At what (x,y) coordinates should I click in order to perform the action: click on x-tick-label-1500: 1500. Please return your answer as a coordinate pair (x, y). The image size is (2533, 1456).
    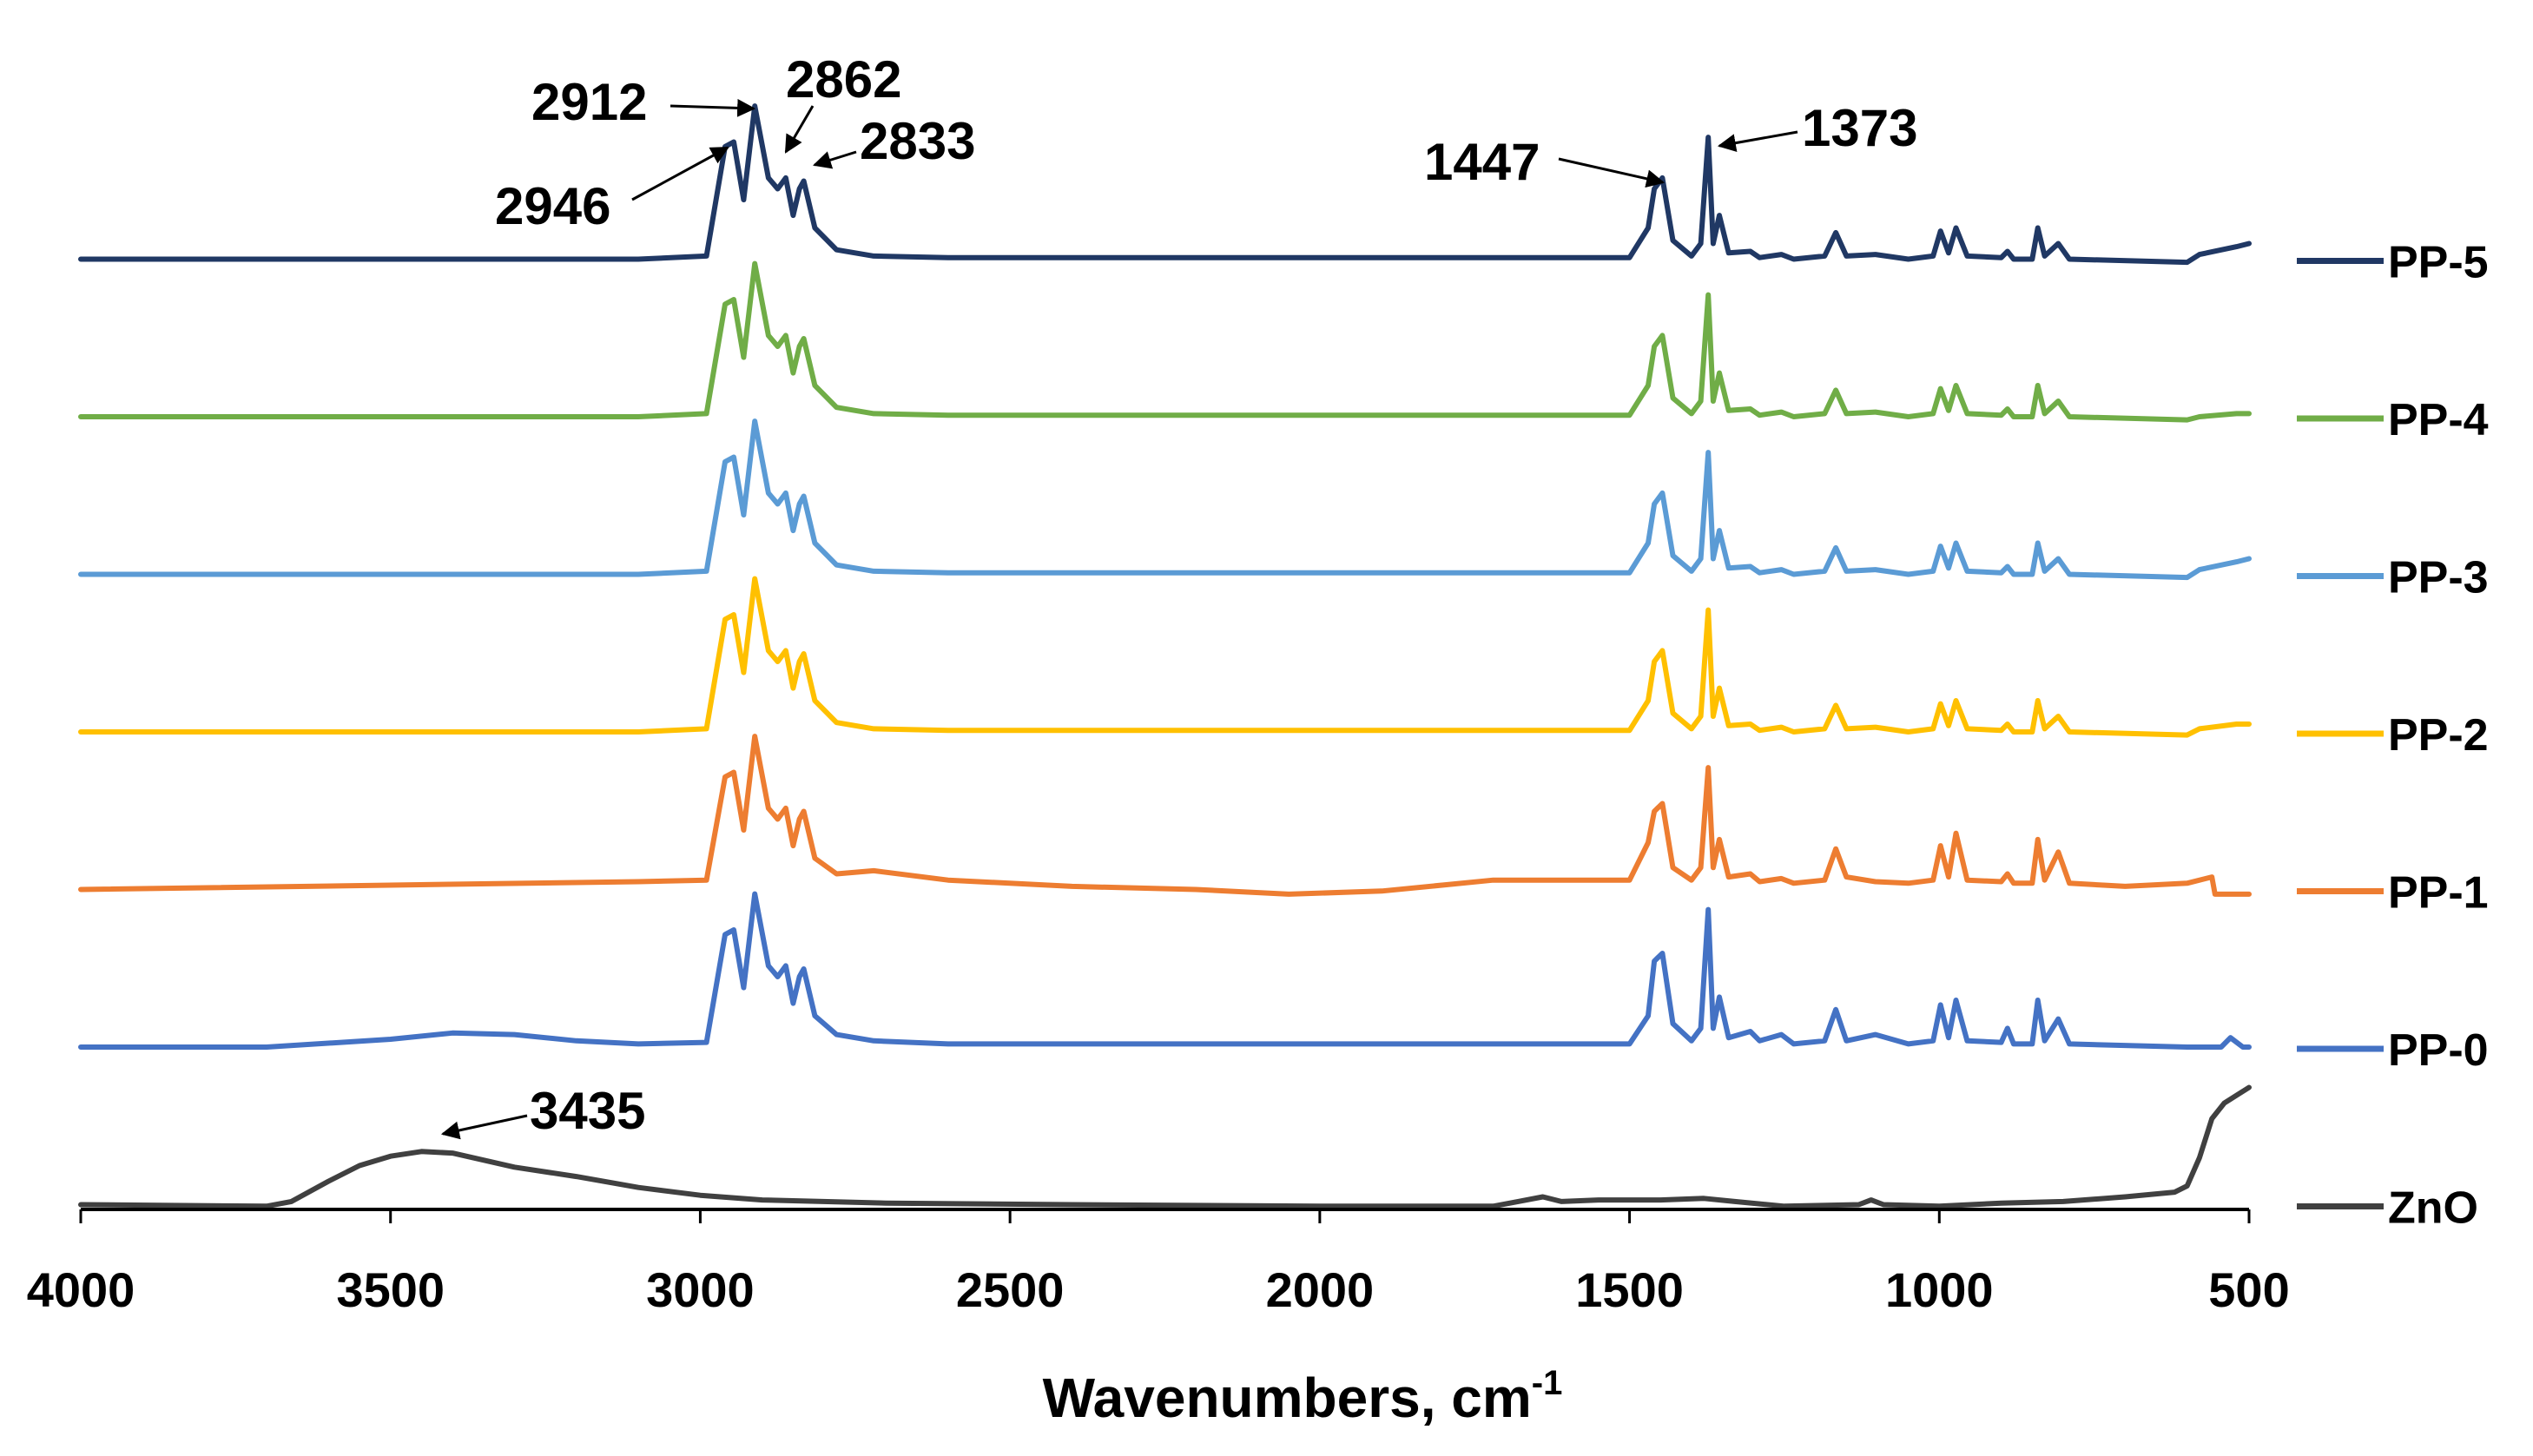
    Looking at the image, I should click on (1629, 1289).